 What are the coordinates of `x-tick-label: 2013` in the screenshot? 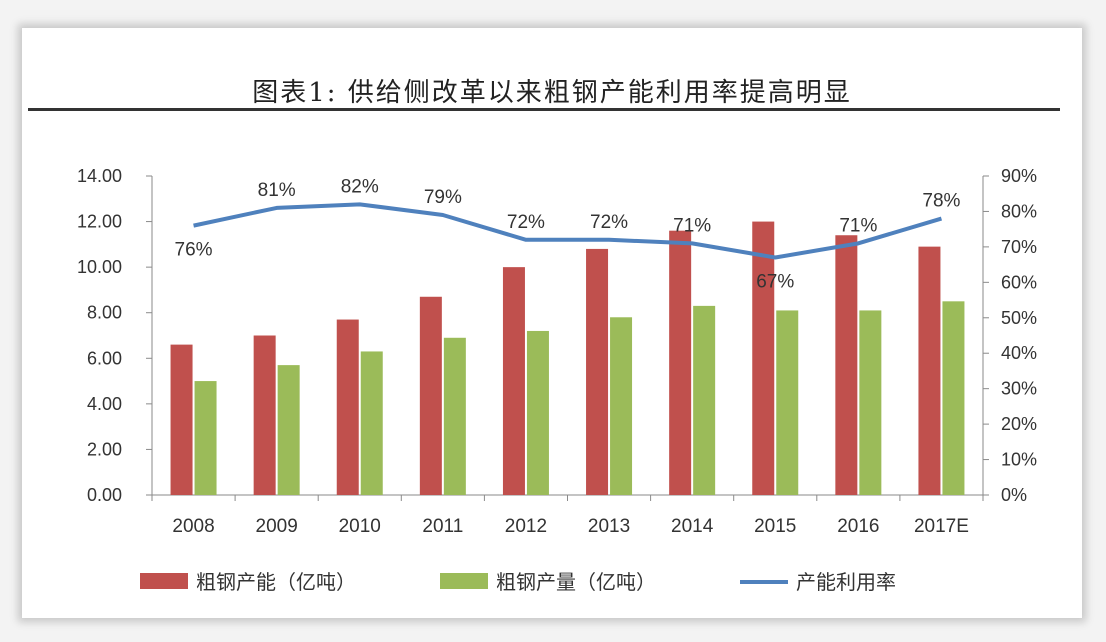 It's located at (609, 526).